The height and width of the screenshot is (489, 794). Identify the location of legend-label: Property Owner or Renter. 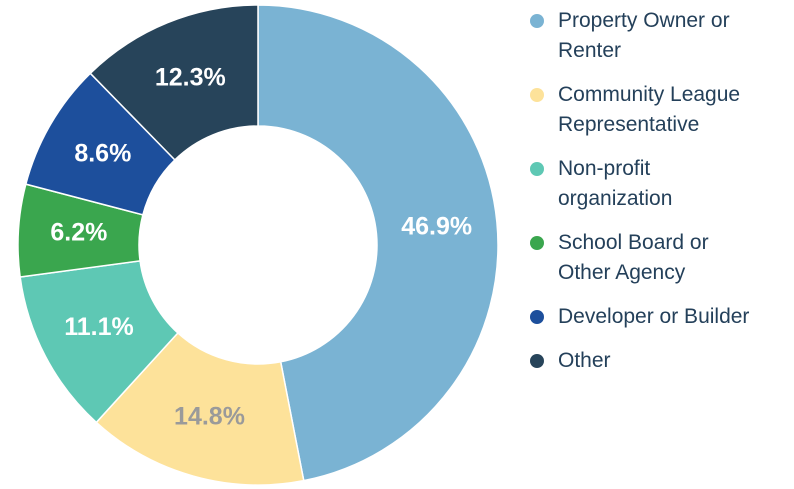
(644, 35).